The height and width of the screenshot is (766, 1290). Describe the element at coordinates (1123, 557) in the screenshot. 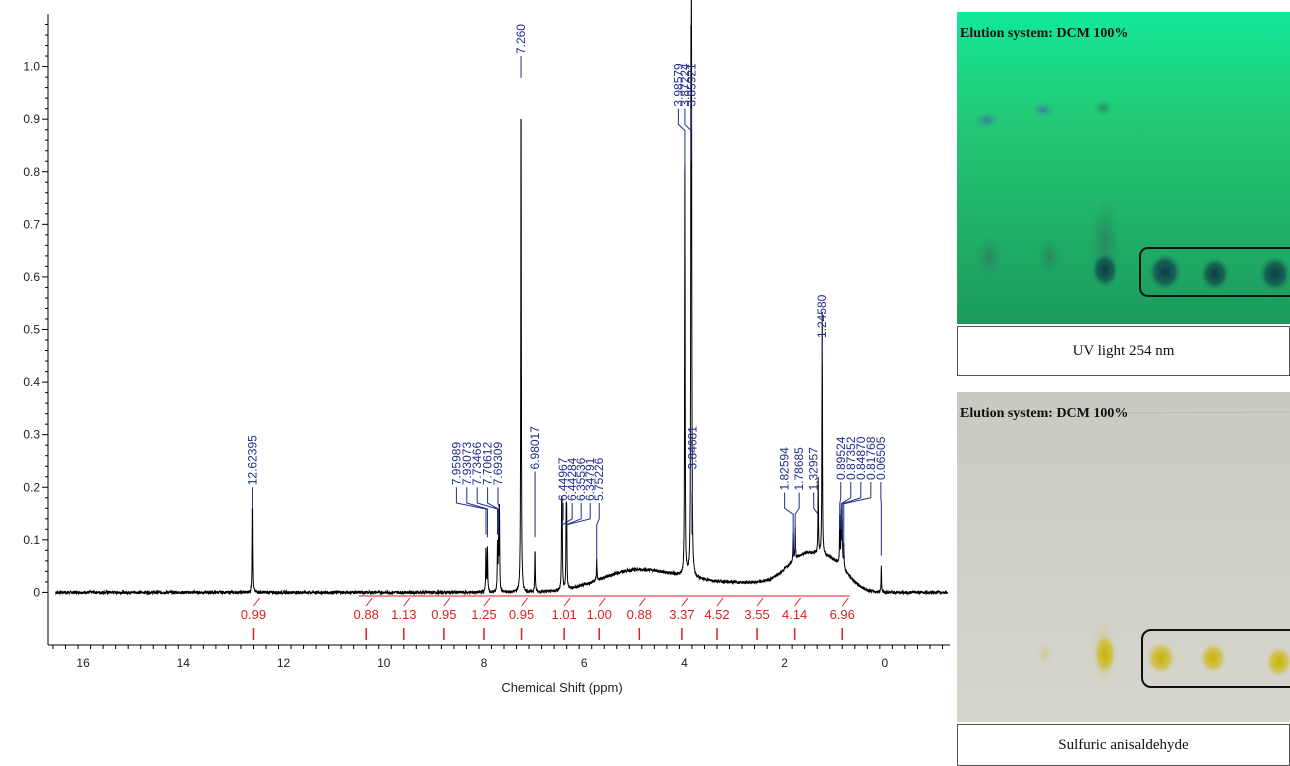

I see `tlc-plate-anisaldehyde: Elution system: DCM 100%` at that location.